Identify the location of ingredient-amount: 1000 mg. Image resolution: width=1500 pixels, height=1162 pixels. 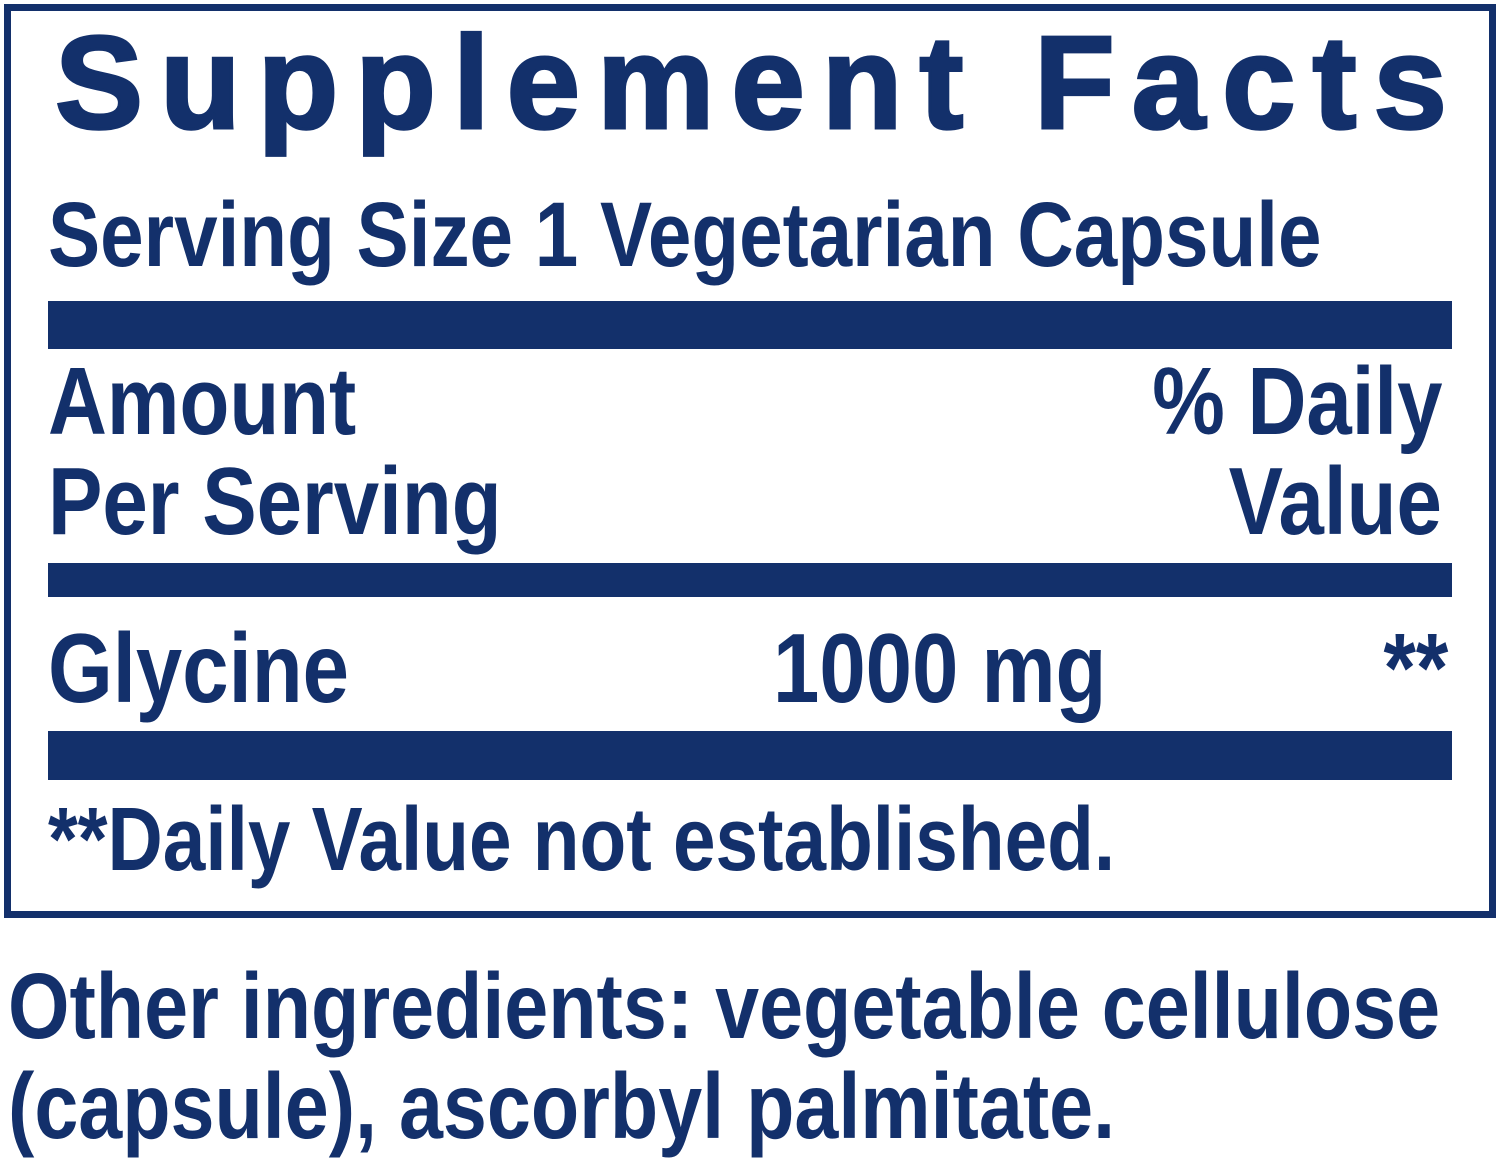
(940, 668).